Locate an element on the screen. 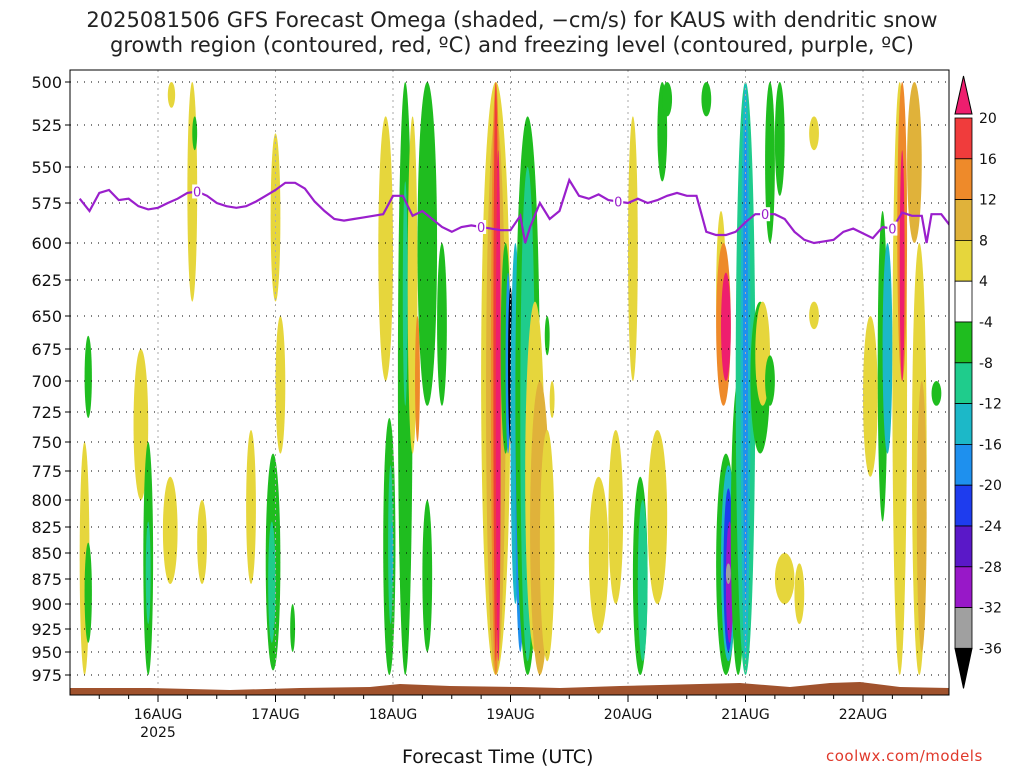 The height and width of the screenshot is (768, 1024). colorbar-tick-label: -20 is located at coordinates (990, 486).